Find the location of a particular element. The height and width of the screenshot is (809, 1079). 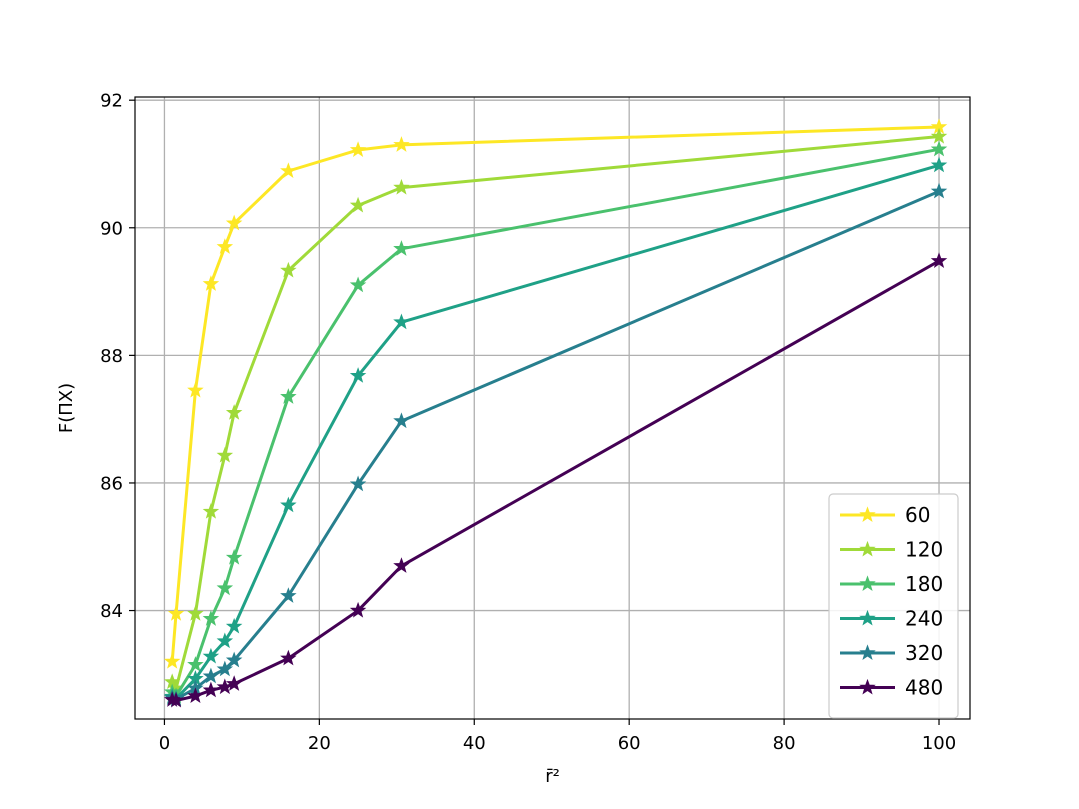

y-tick-label: 86 is located at coordinates (111, 483).